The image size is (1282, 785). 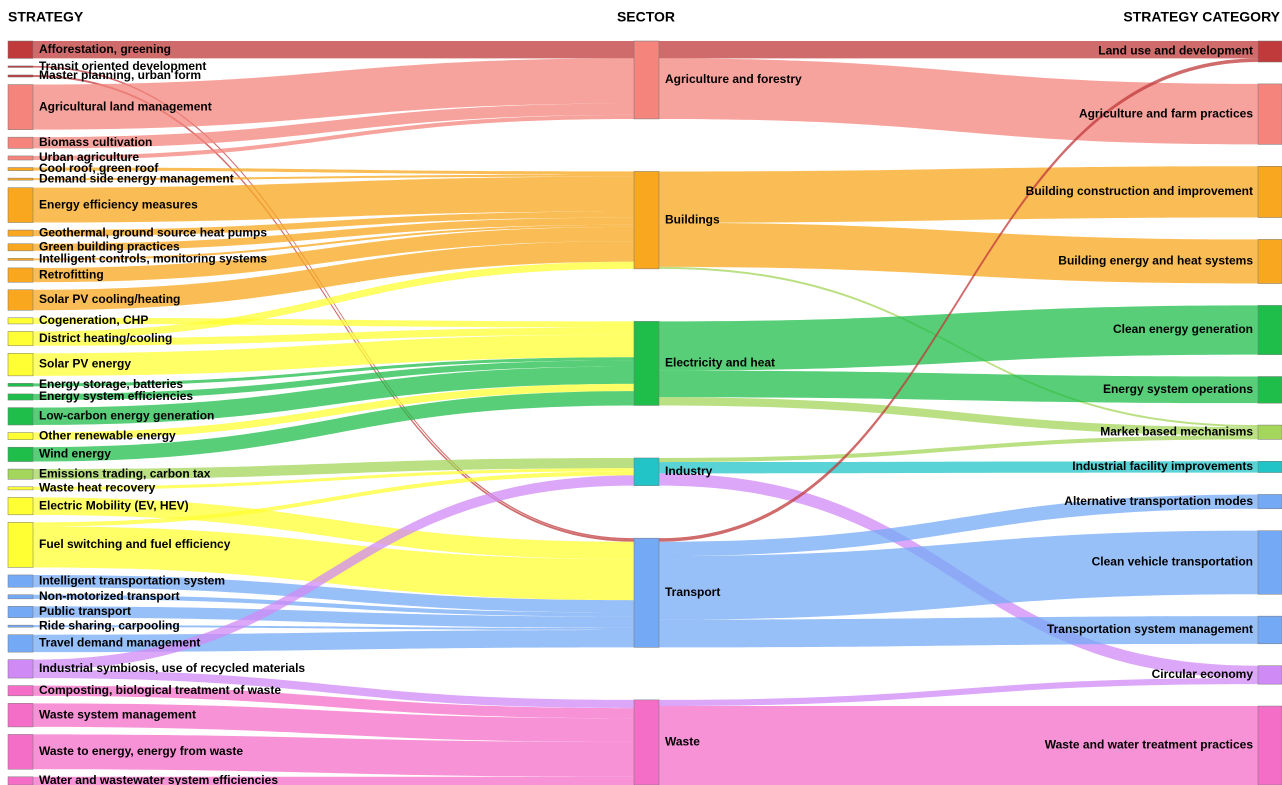 What do you see at coordinates (46, 17) in the screenshot?
I see `column-header: STRATEGY` at bounding box center [46, 17].